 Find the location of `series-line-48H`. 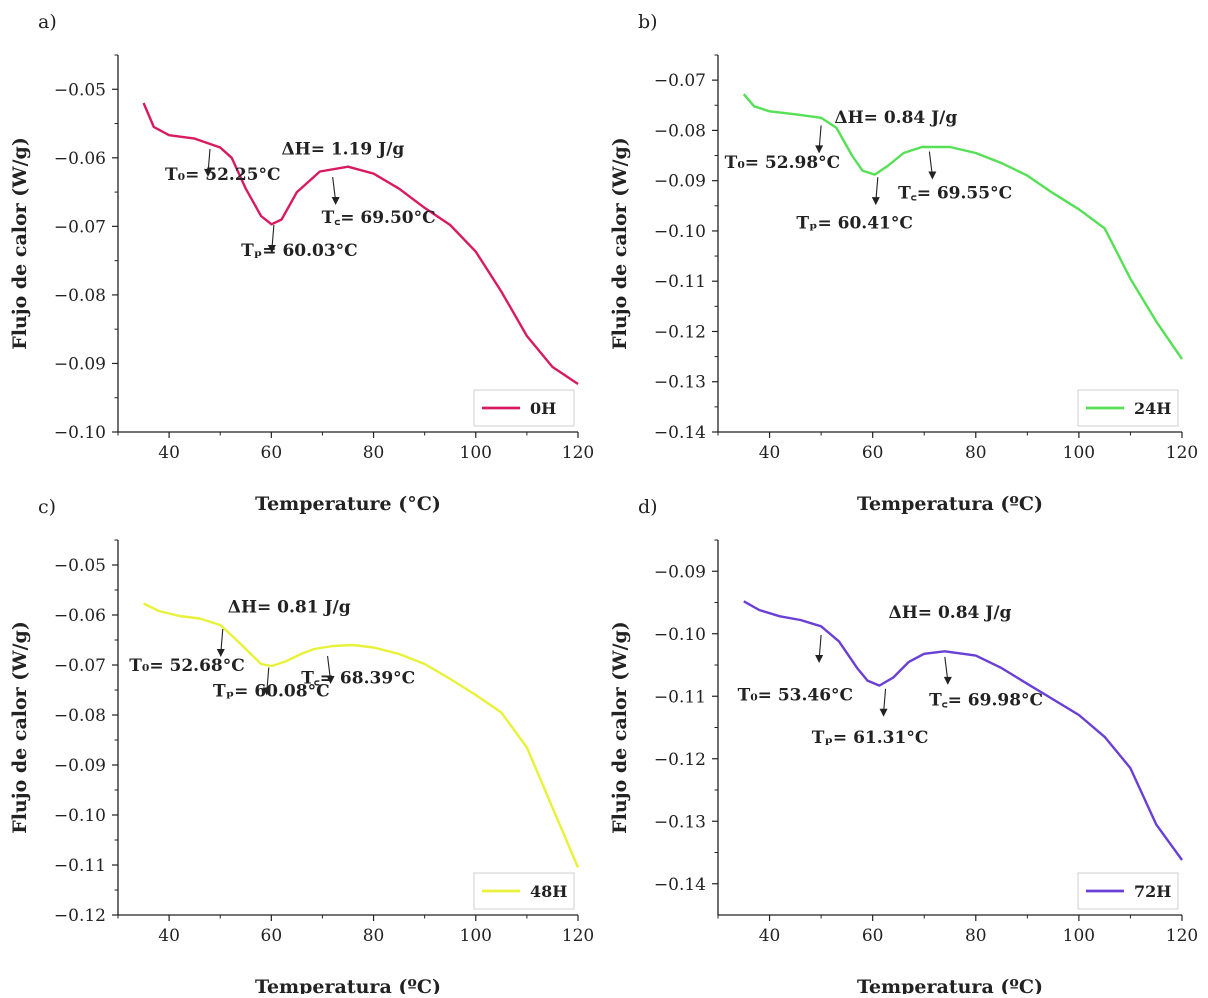

series-line-48H is located at coordinates (361, 735).